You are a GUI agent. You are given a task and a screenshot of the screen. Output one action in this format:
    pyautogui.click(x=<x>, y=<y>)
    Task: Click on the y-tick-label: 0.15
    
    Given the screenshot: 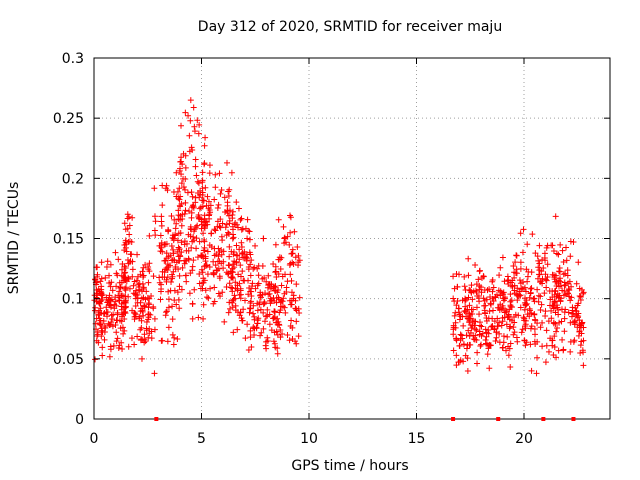 What is the action you would take?
    pyautogui.click(x=68, y=240)
    